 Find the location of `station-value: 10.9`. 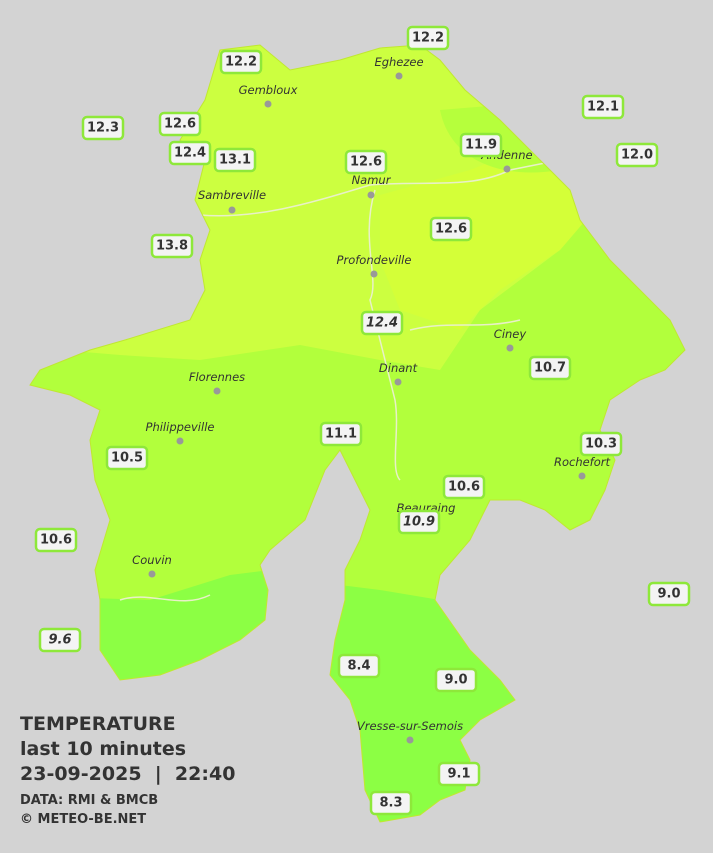

station-value: 10.9 is located at coordinates (419, 522).